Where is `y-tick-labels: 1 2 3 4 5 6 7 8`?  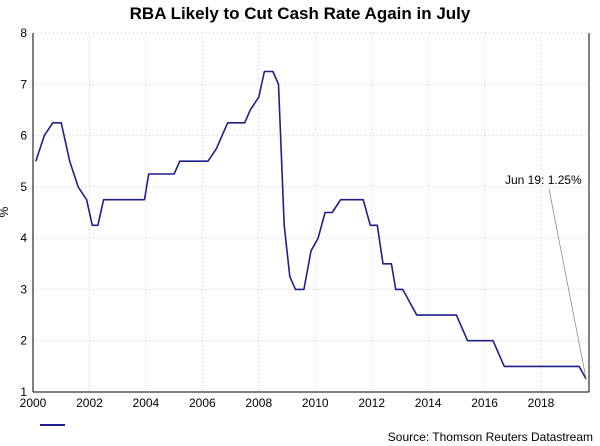 y-tick-labels: 1 2 3 4 5 6 7 8 is located at coordinates (23, 212).